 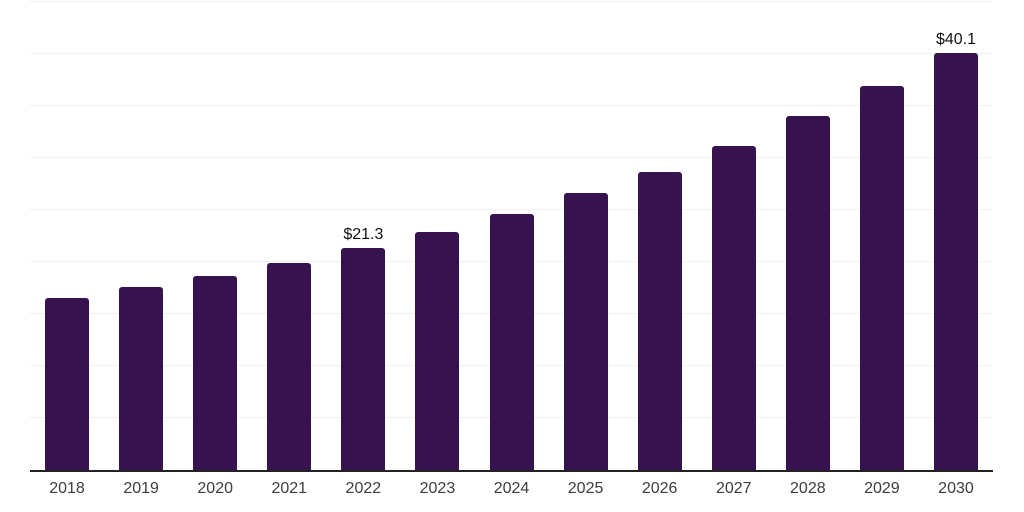 I want to click on bar-2018, so click(x=67, y=384).